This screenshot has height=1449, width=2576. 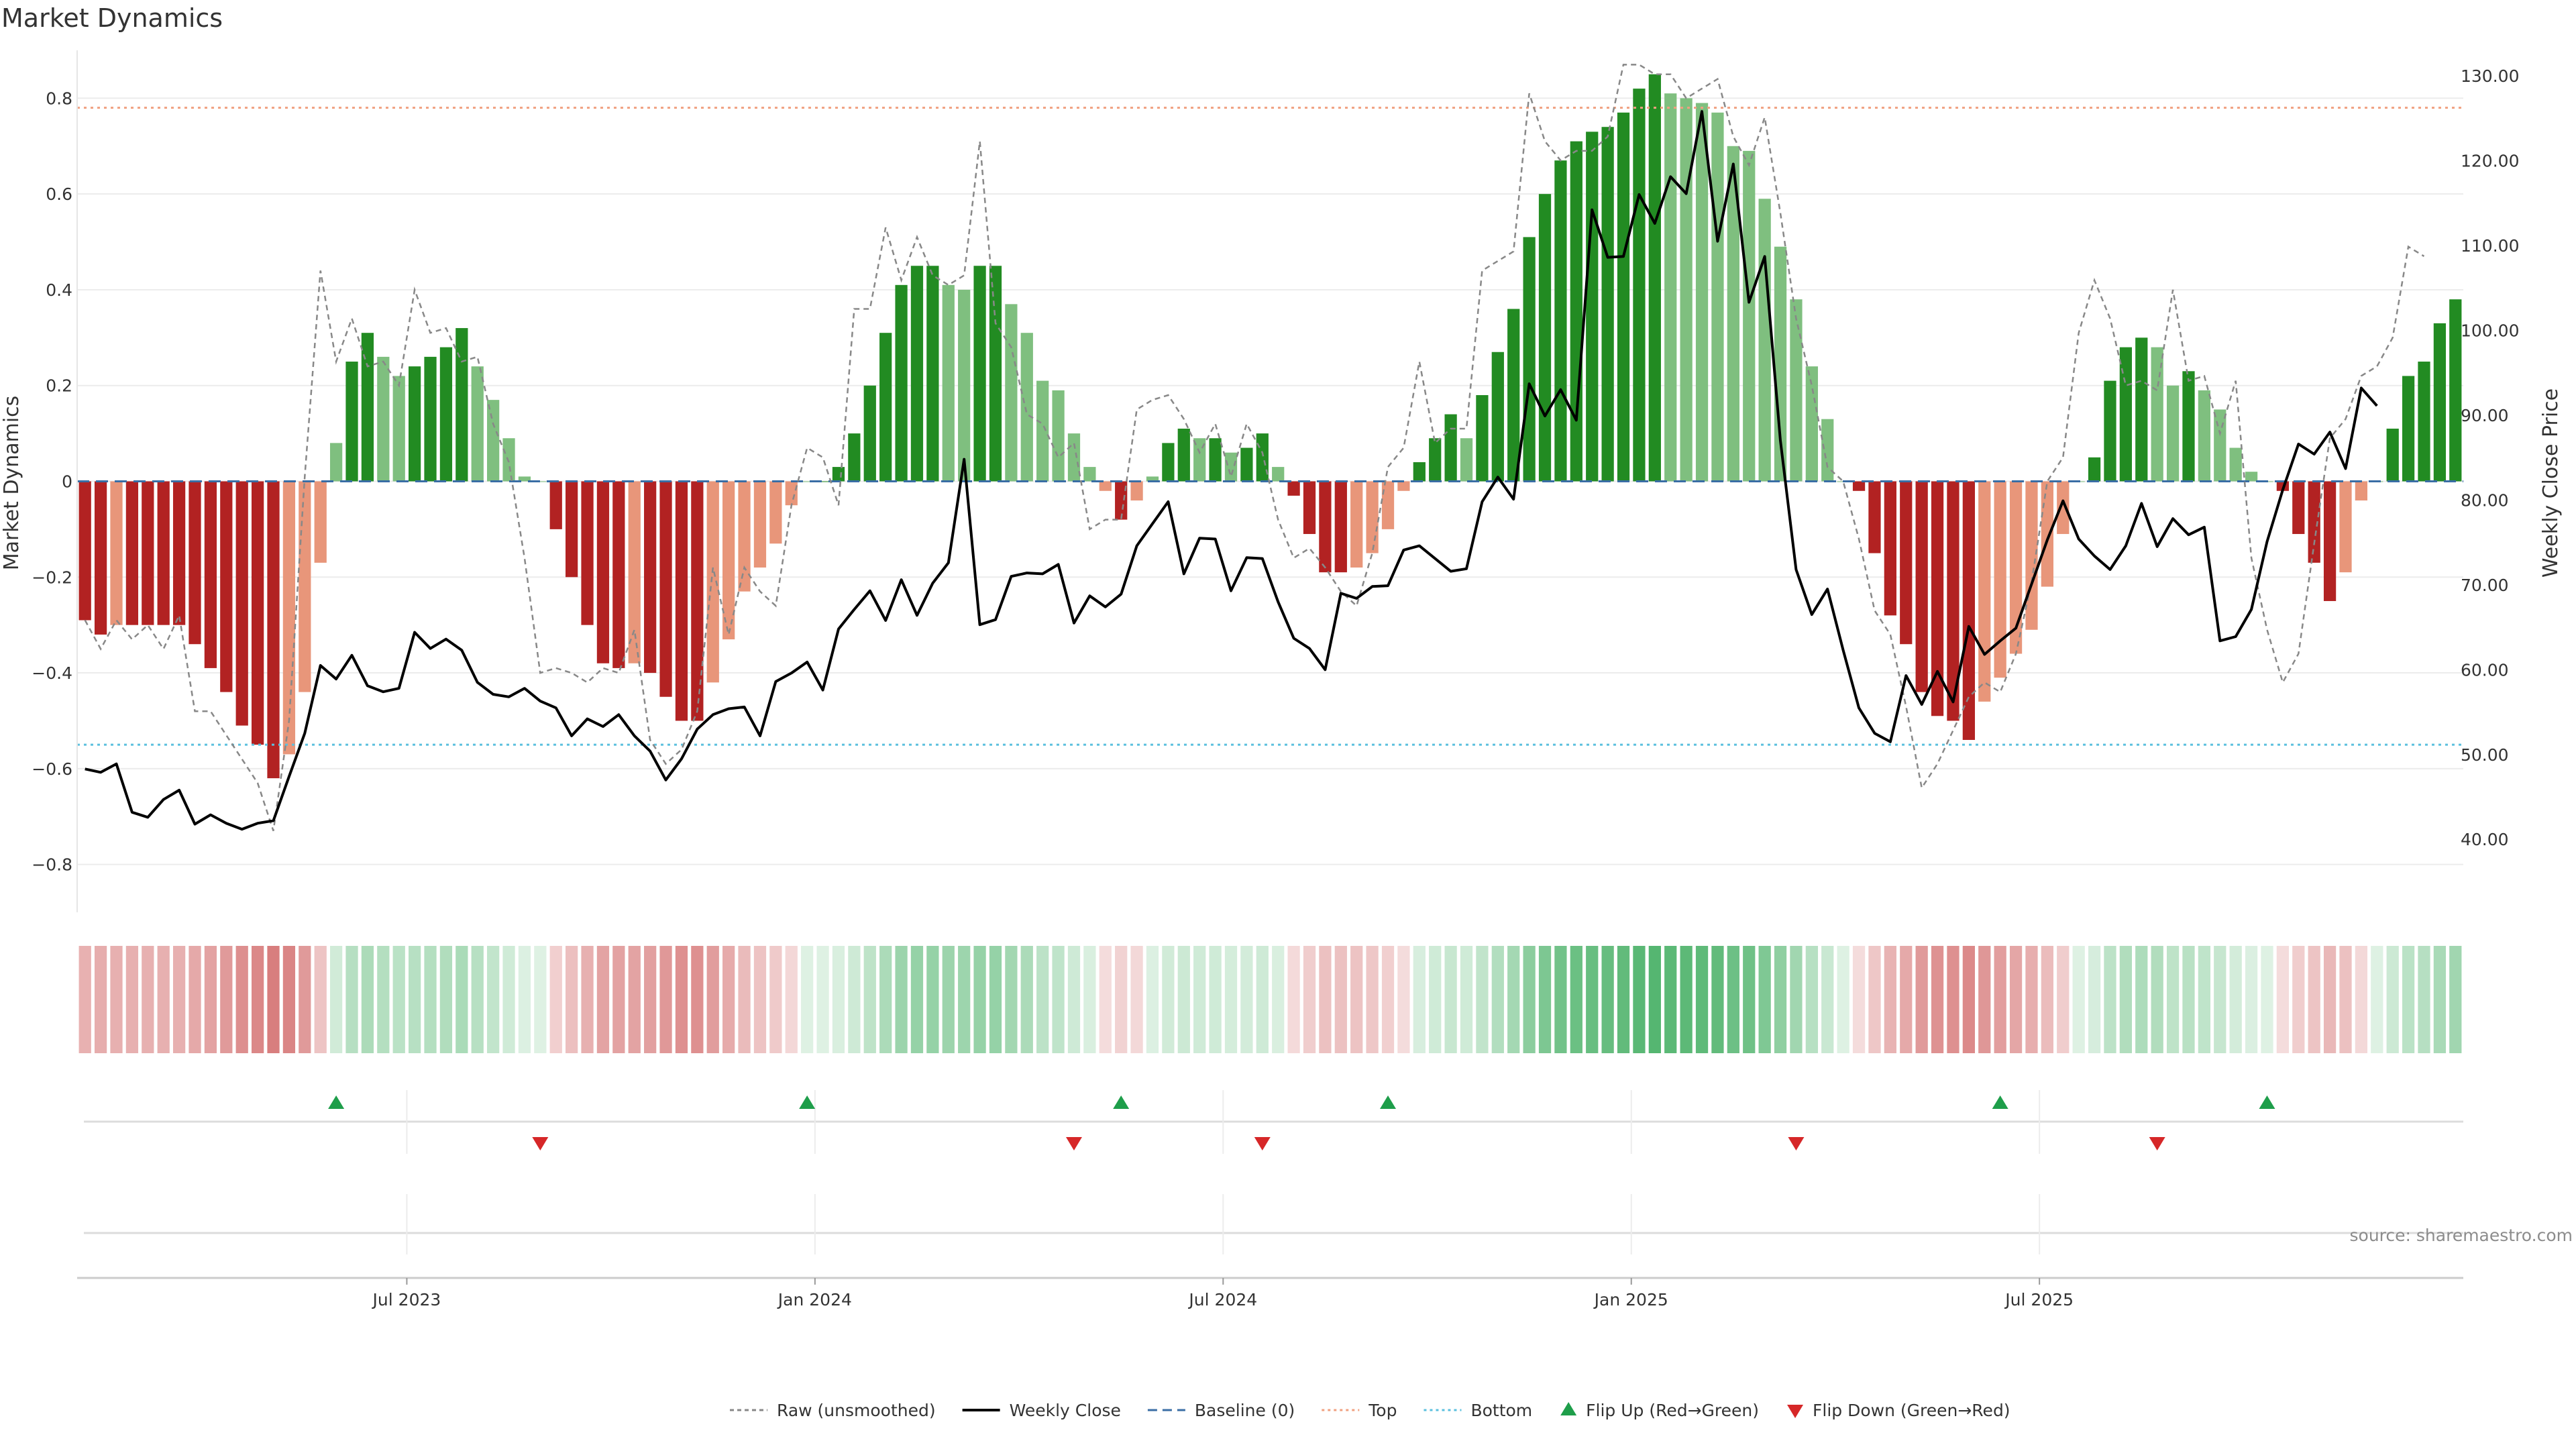 What do you see at coordinates (1659, 1410) in the screenshot?
I see `legend-item-flip-up: Flip Up (Red→Green)` at bounding box center [1659, 1410].